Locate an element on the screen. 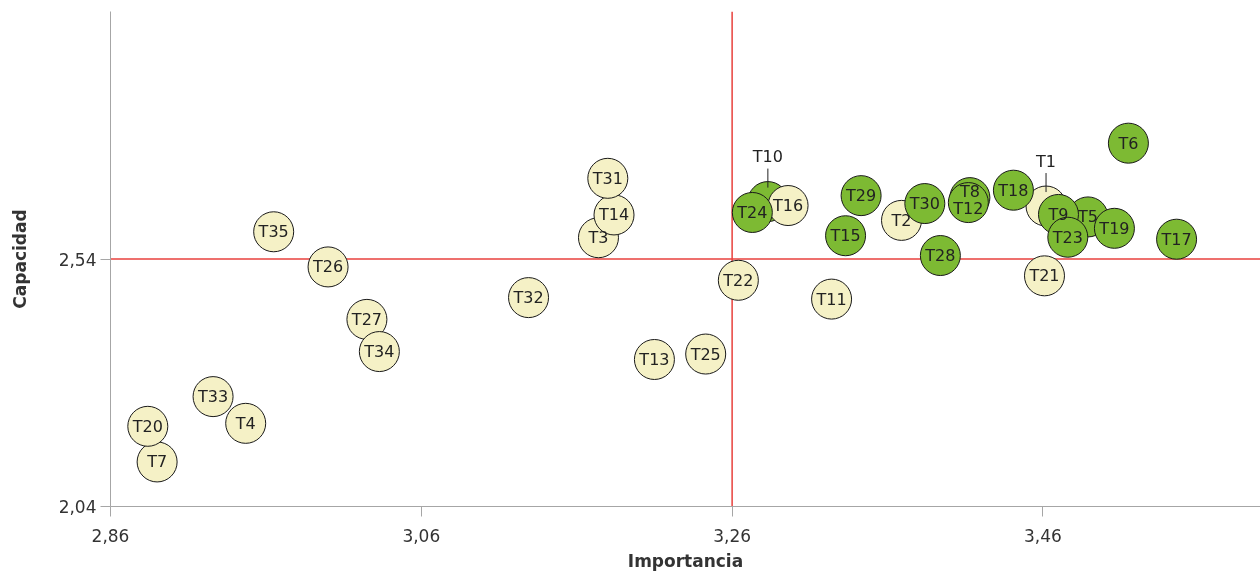 Image resolution: width=1260 pixels, height=581 pixels. x-tick-label: 3,46 is located at coordinates (1043, 535).